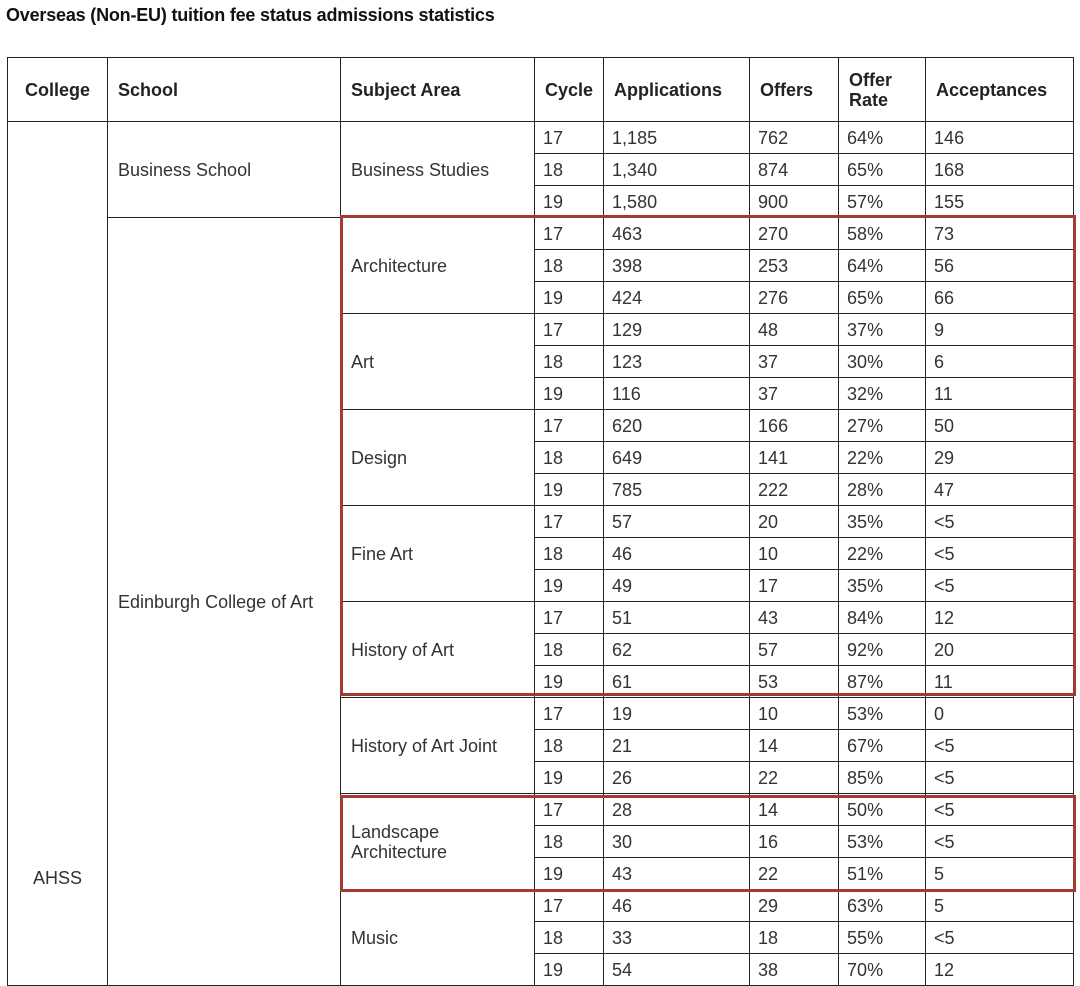  What do you see at coordinates (1000, 425) in the screenshot?
I see `acceptances-cell: 50` at bounding box center [1000, 425].